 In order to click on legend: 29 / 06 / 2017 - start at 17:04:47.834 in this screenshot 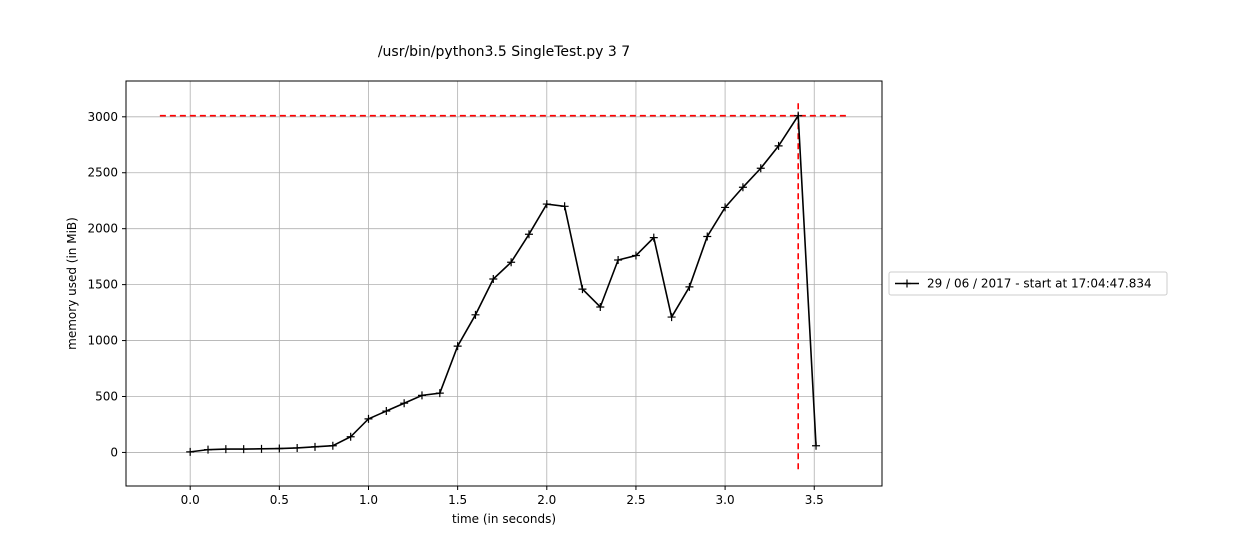, I will do `click(1028, 283)`.